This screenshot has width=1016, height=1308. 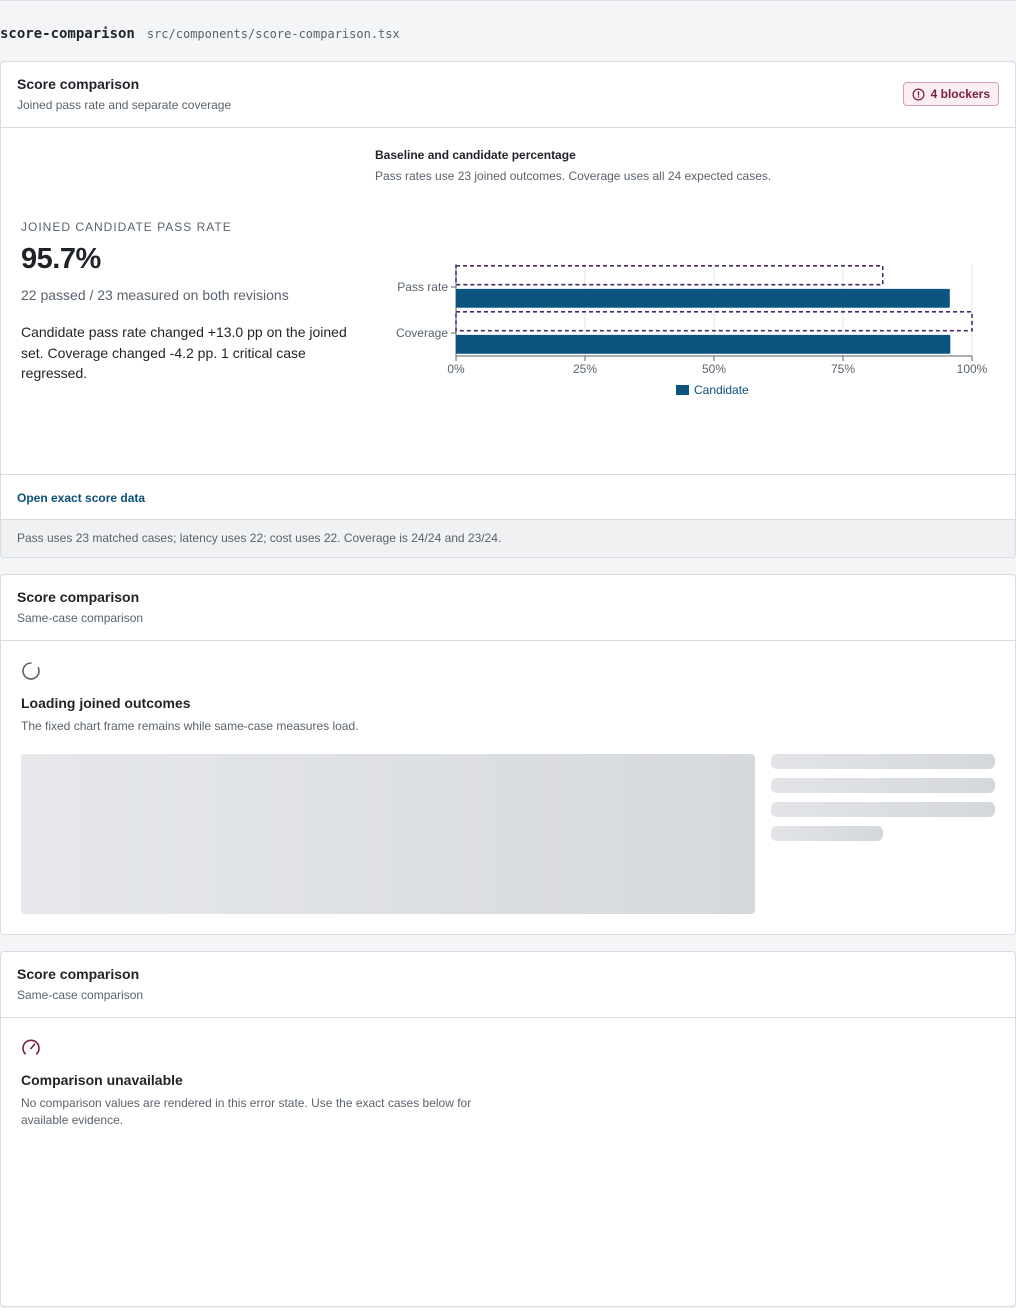 What do you see at coordinates (508, 0) in the screenshot?
I see `top-divider` at bounding box center [508, 0].